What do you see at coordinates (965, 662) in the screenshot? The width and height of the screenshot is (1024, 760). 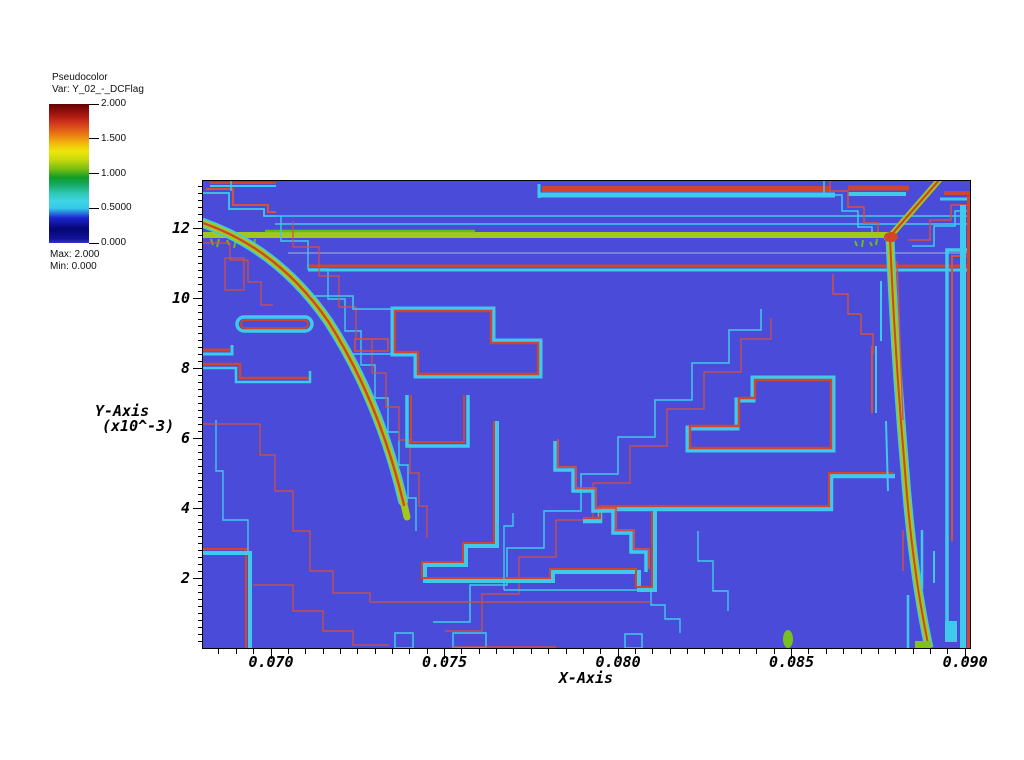 I see `x-tick-label: 0.090` at bounding box center [965, 662].